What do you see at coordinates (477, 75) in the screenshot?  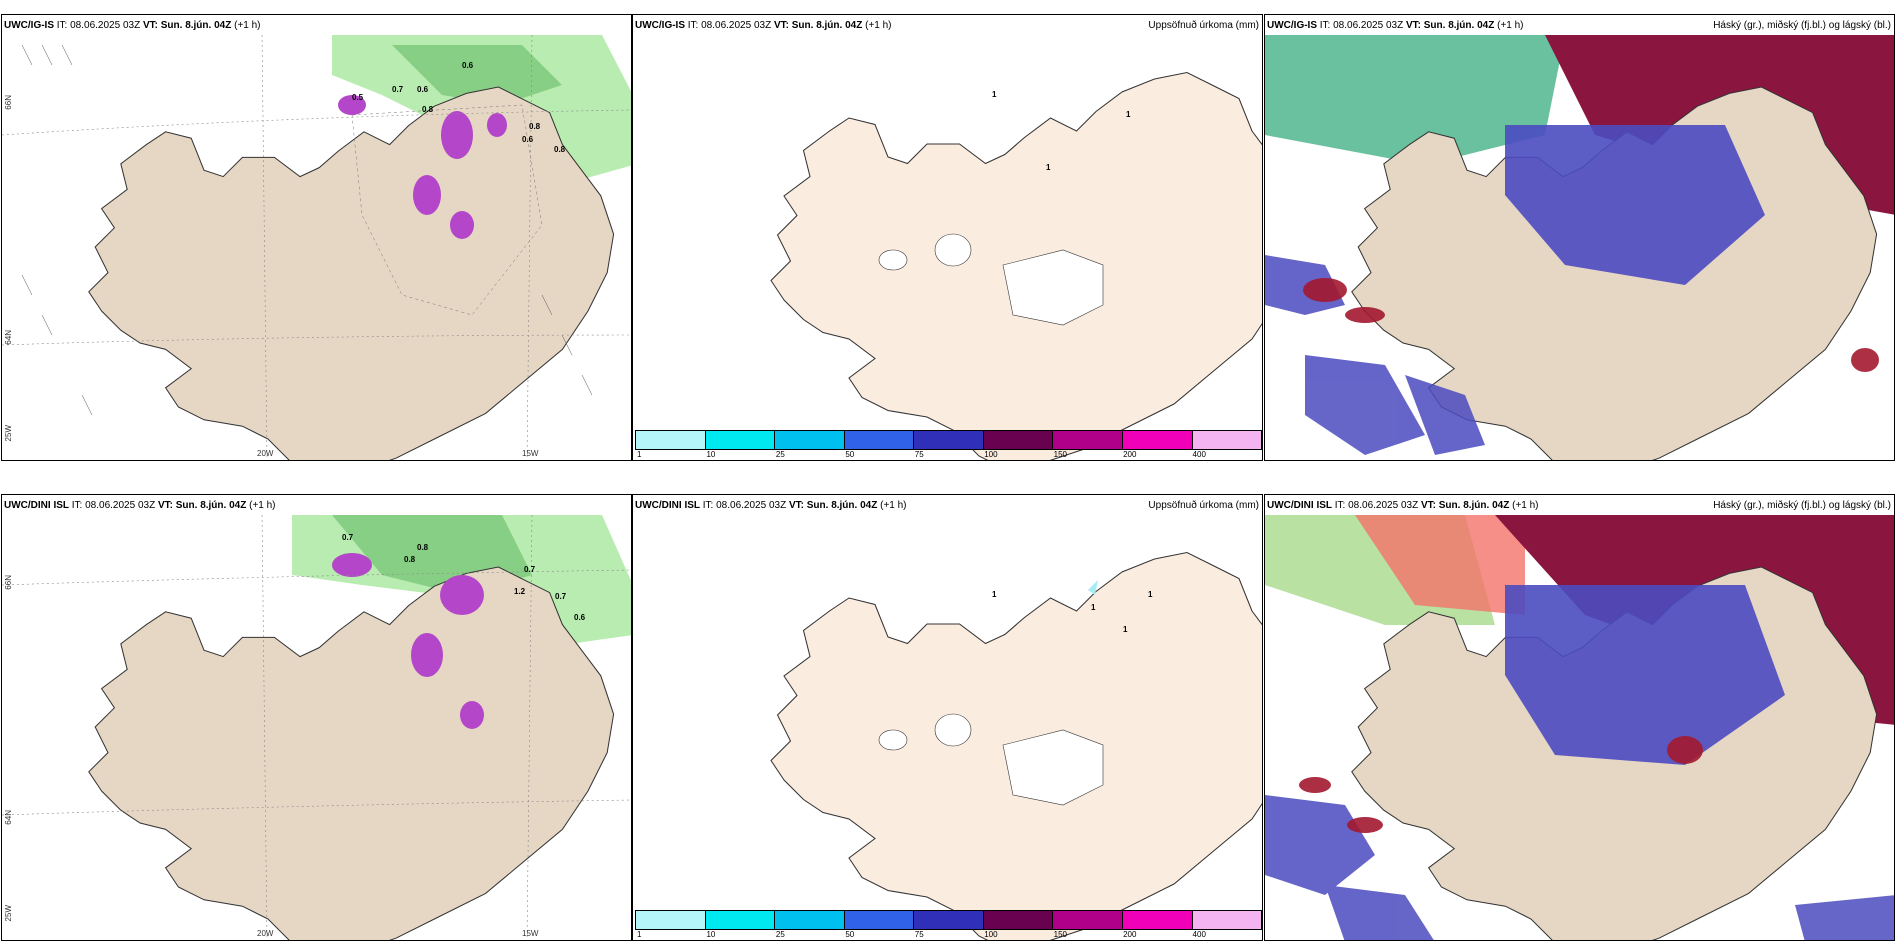 I see `cloud-darkgreen-area` at bounding box center [477, 75].